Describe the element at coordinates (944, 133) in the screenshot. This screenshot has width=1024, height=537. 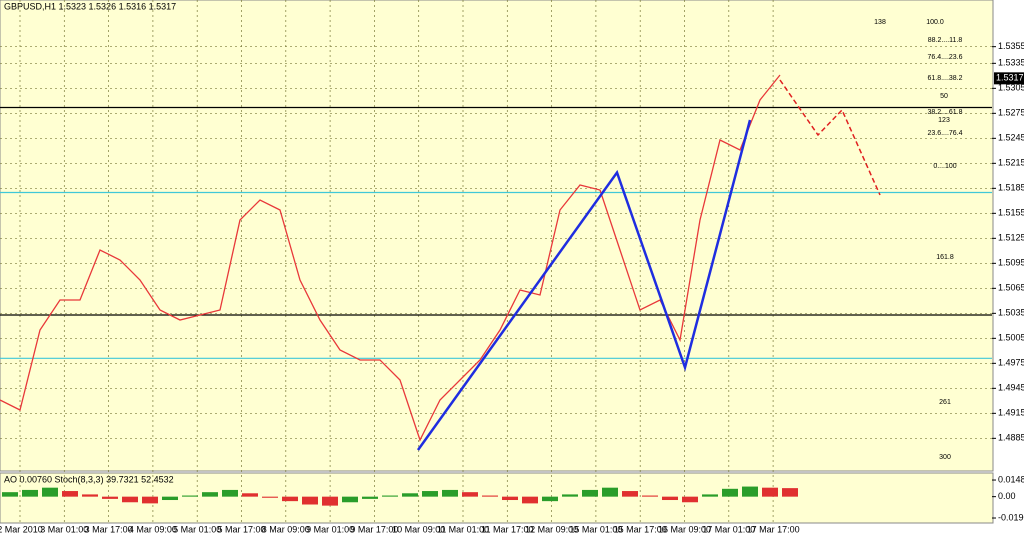
I see `fib-label: 23.6....76.4` at that location.